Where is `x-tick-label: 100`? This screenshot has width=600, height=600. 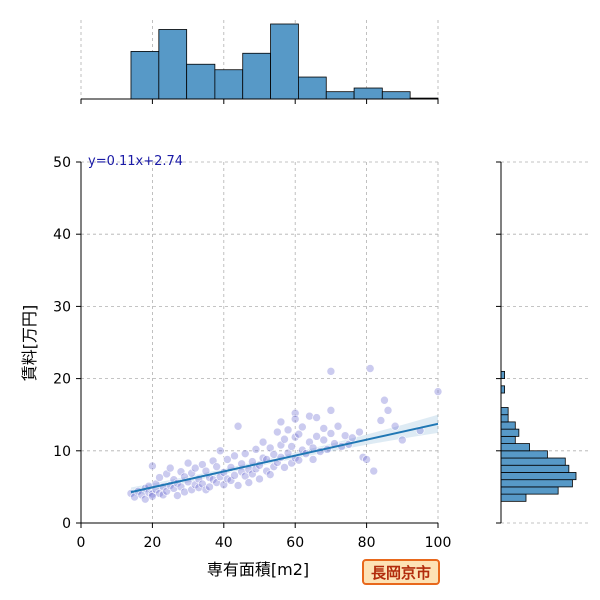
x-tick-label: 100 is located at coordinates (438, 543).